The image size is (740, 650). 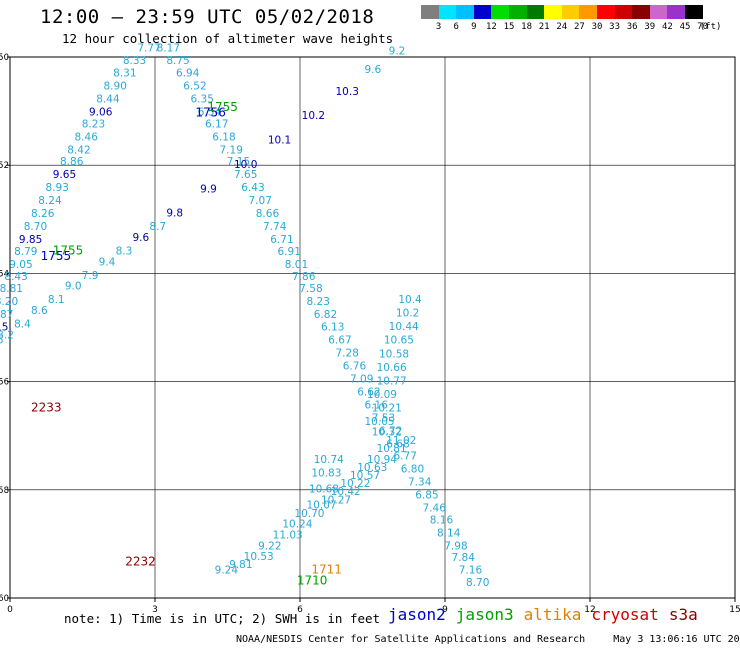 What do you see at coordinates (410, 300) in the screenshot?
I see `swh-value: 10.4` at bounding box center [410, 300].